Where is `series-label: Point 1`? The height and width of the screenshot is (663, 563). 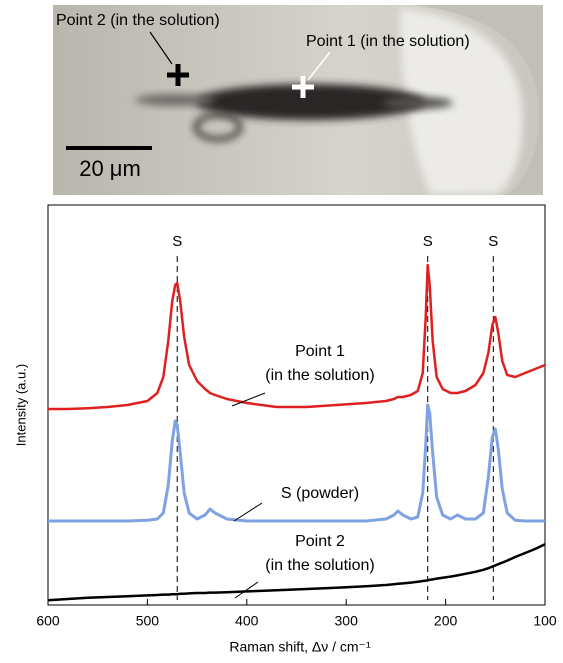
series-label: Point 1 is located at coordinates (320, 351).